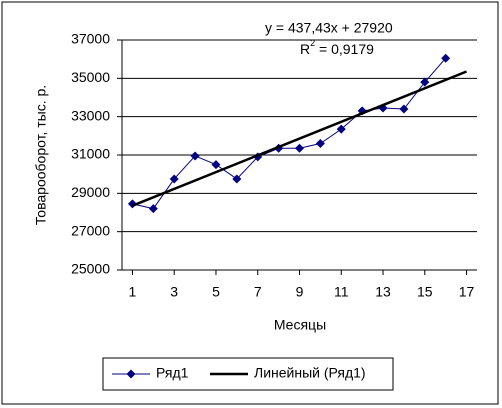 This screenshot has width=502, height=408. Describe the element at coordinates (172, 373) in the screenshot. I see `legend-label: Ряд1` at that location.